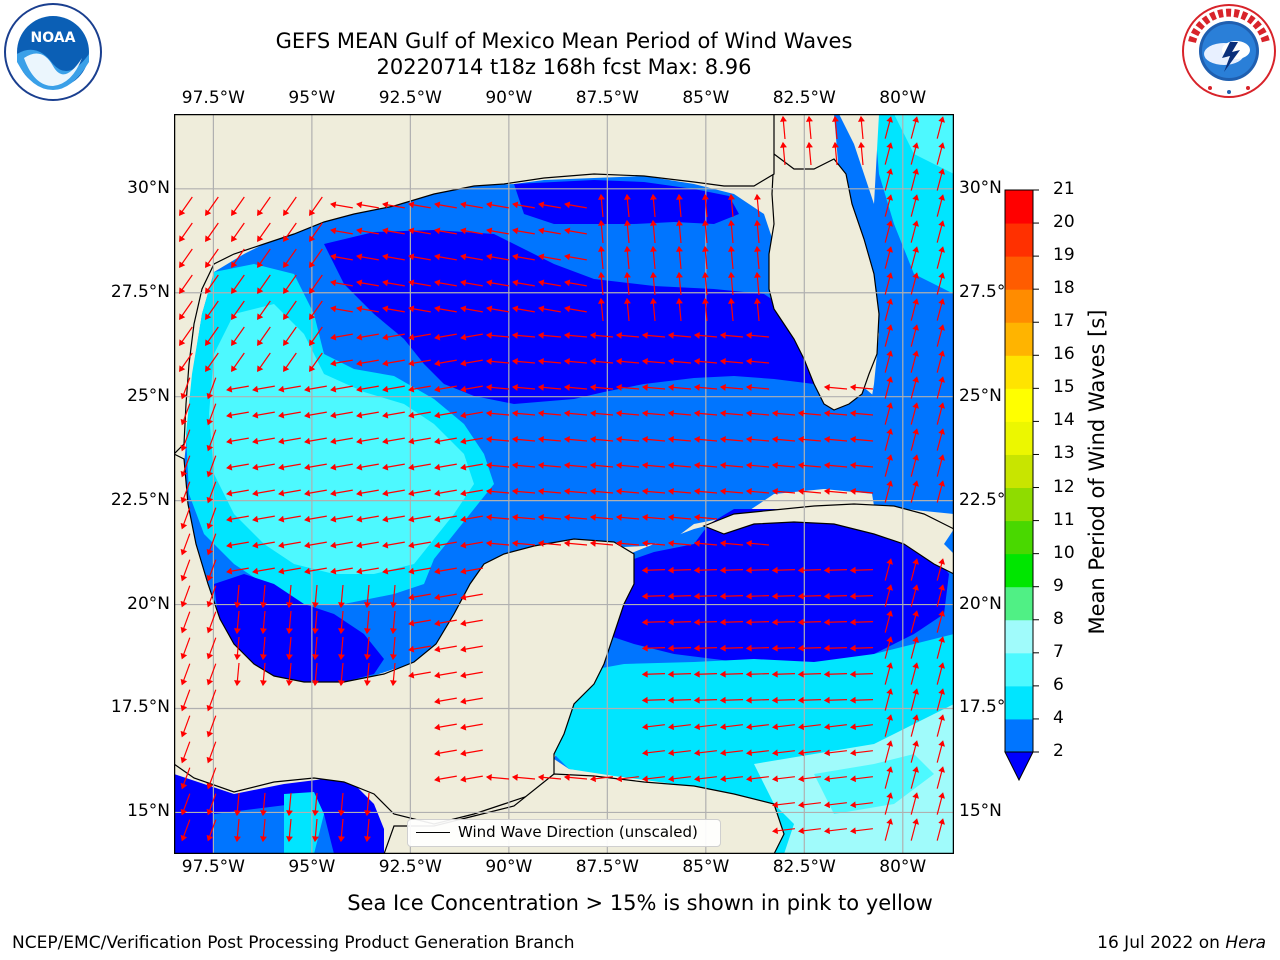 The height and width of the screenshot is (960, 1280). I want to click on colorbar-tick-label: 8, so click(1058, 618).